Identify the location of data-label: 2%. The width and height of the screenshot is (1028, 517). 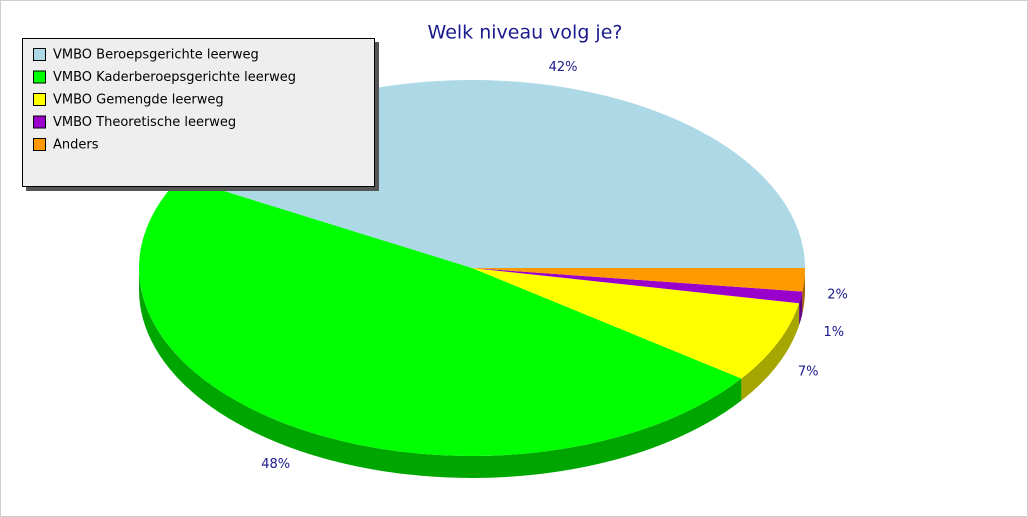
(837, 294).